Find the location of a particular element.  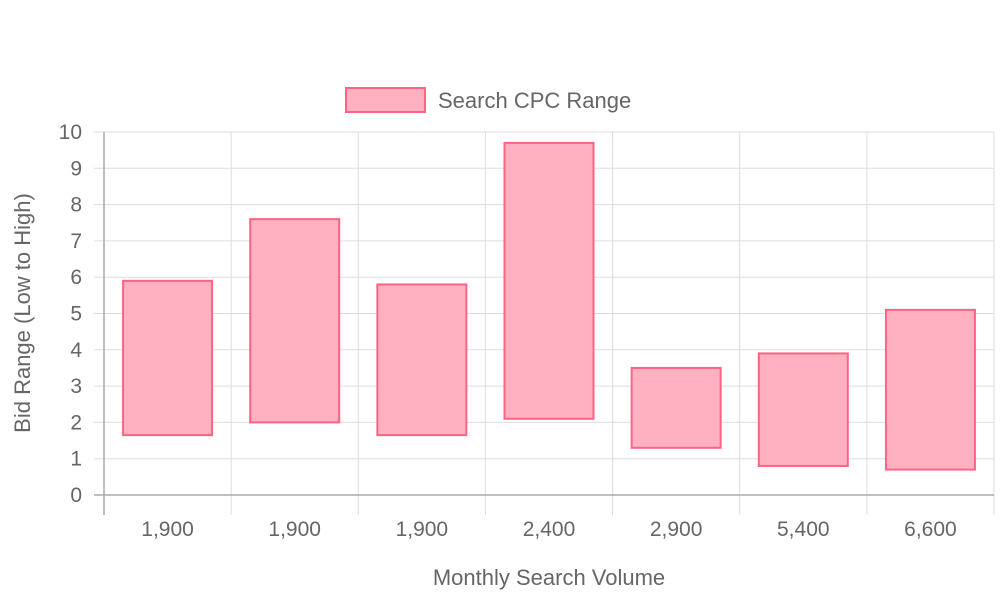

x-tick-label: 5,400 is located at coordinates (803, 529).